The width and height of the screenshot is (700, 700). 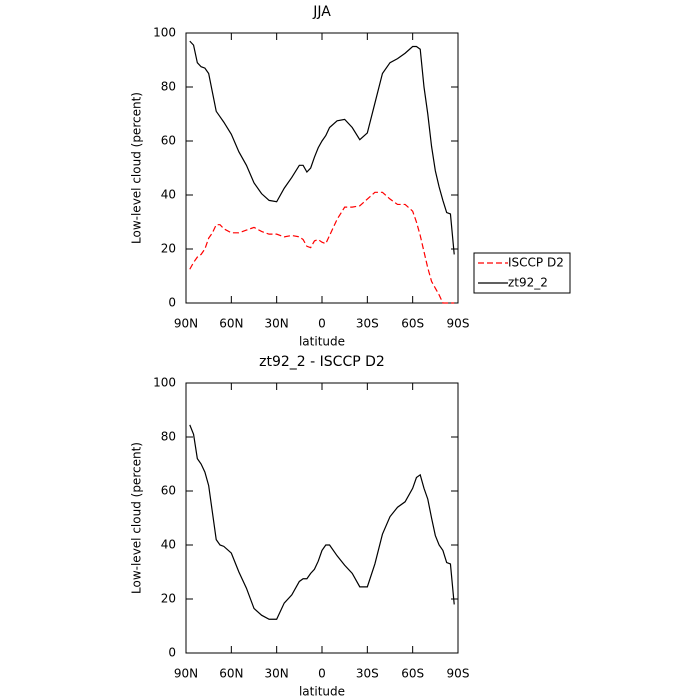 What do you see at coordinates (321, 12) in the screenshot?
I see `chart-title: JJA` at bounding box center [321, 12].